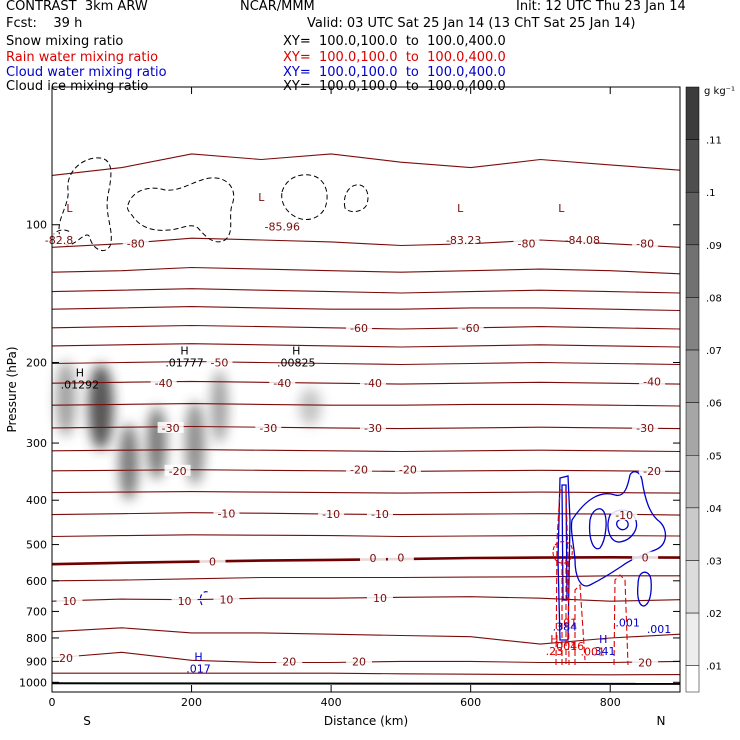  I want to click on x-tick-label: 800, so click(610, 702).